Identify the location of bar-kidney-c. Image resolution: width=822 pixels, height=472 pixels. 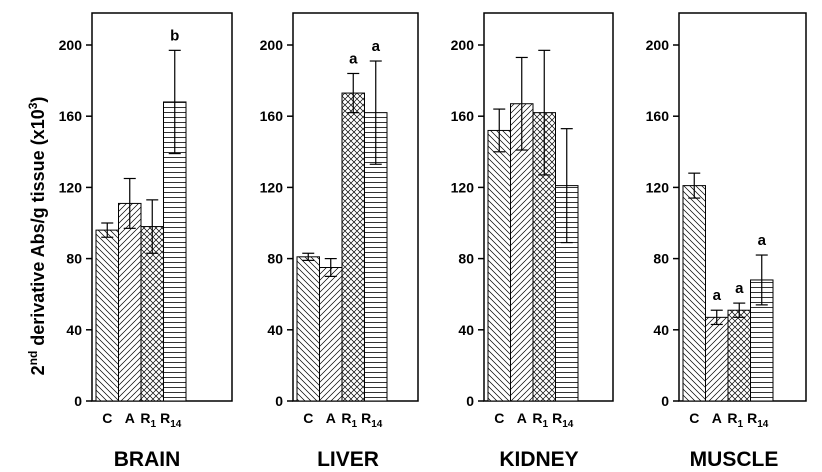
(499, 265).